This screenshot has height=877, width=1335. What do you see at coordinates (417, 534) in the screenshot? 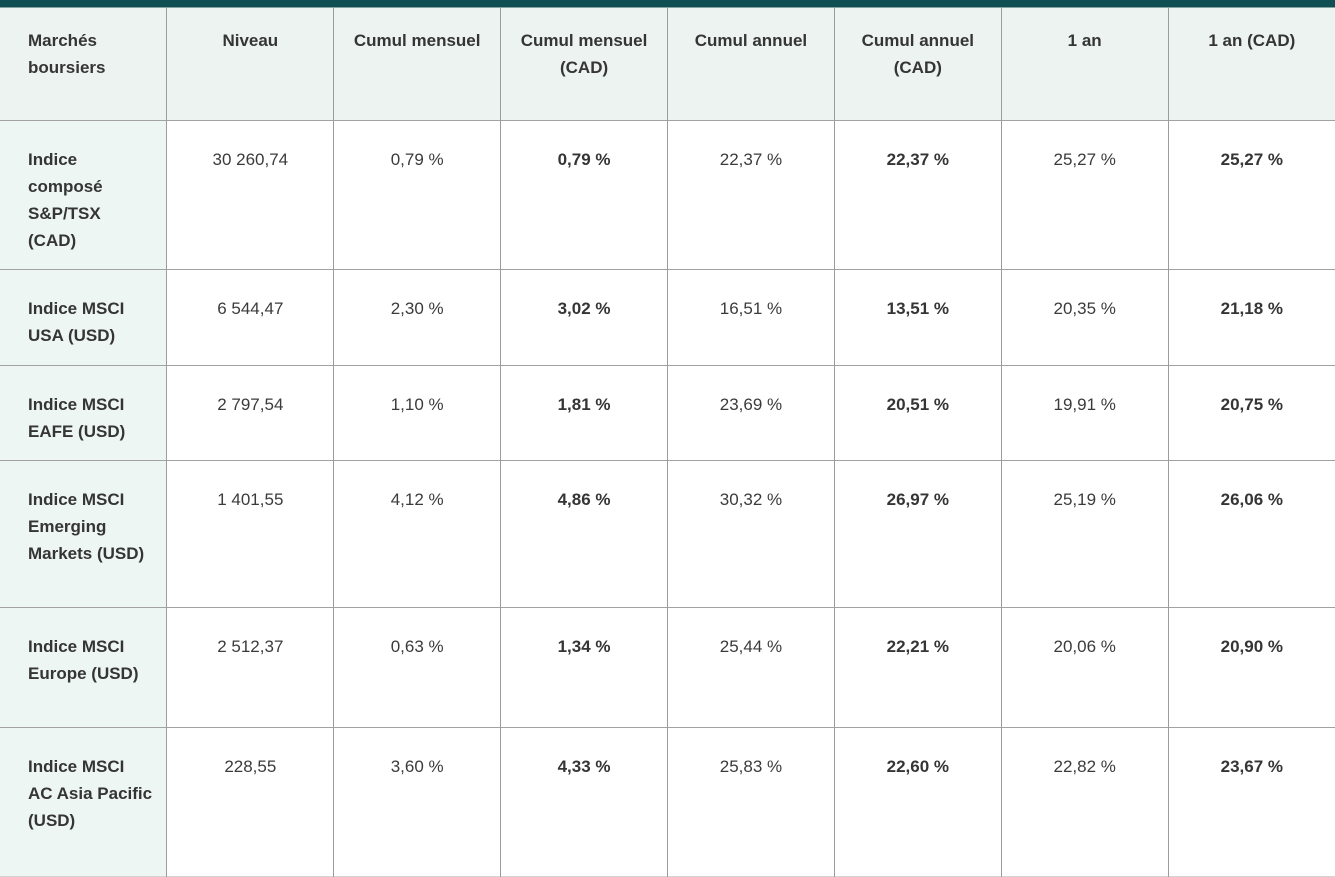
I see `cumul-mensuel-cell: 4,12 %` at bounding box center [417, 534].